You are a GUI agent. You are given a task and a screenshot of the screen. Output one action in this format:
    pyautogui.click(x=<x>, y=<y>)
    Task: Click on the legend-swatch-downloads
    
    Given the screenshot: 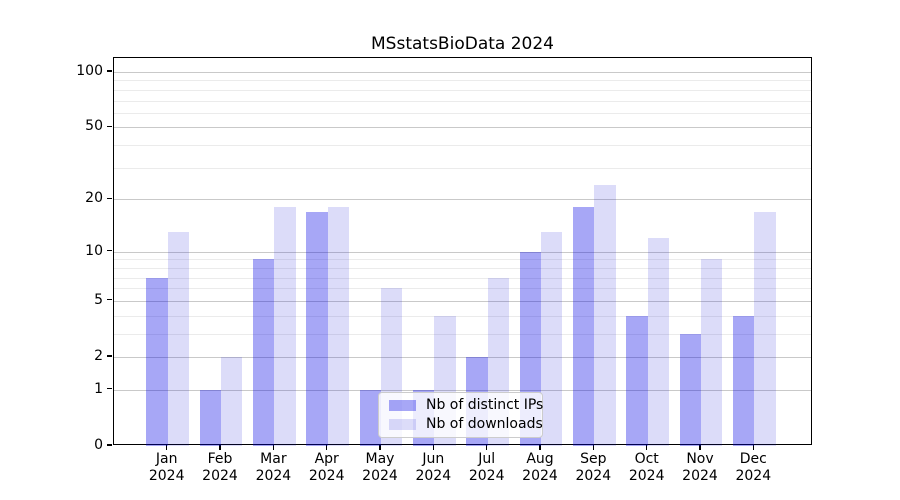 What is the action you would take?
    pyautogui.click(x=402, y=424)
    